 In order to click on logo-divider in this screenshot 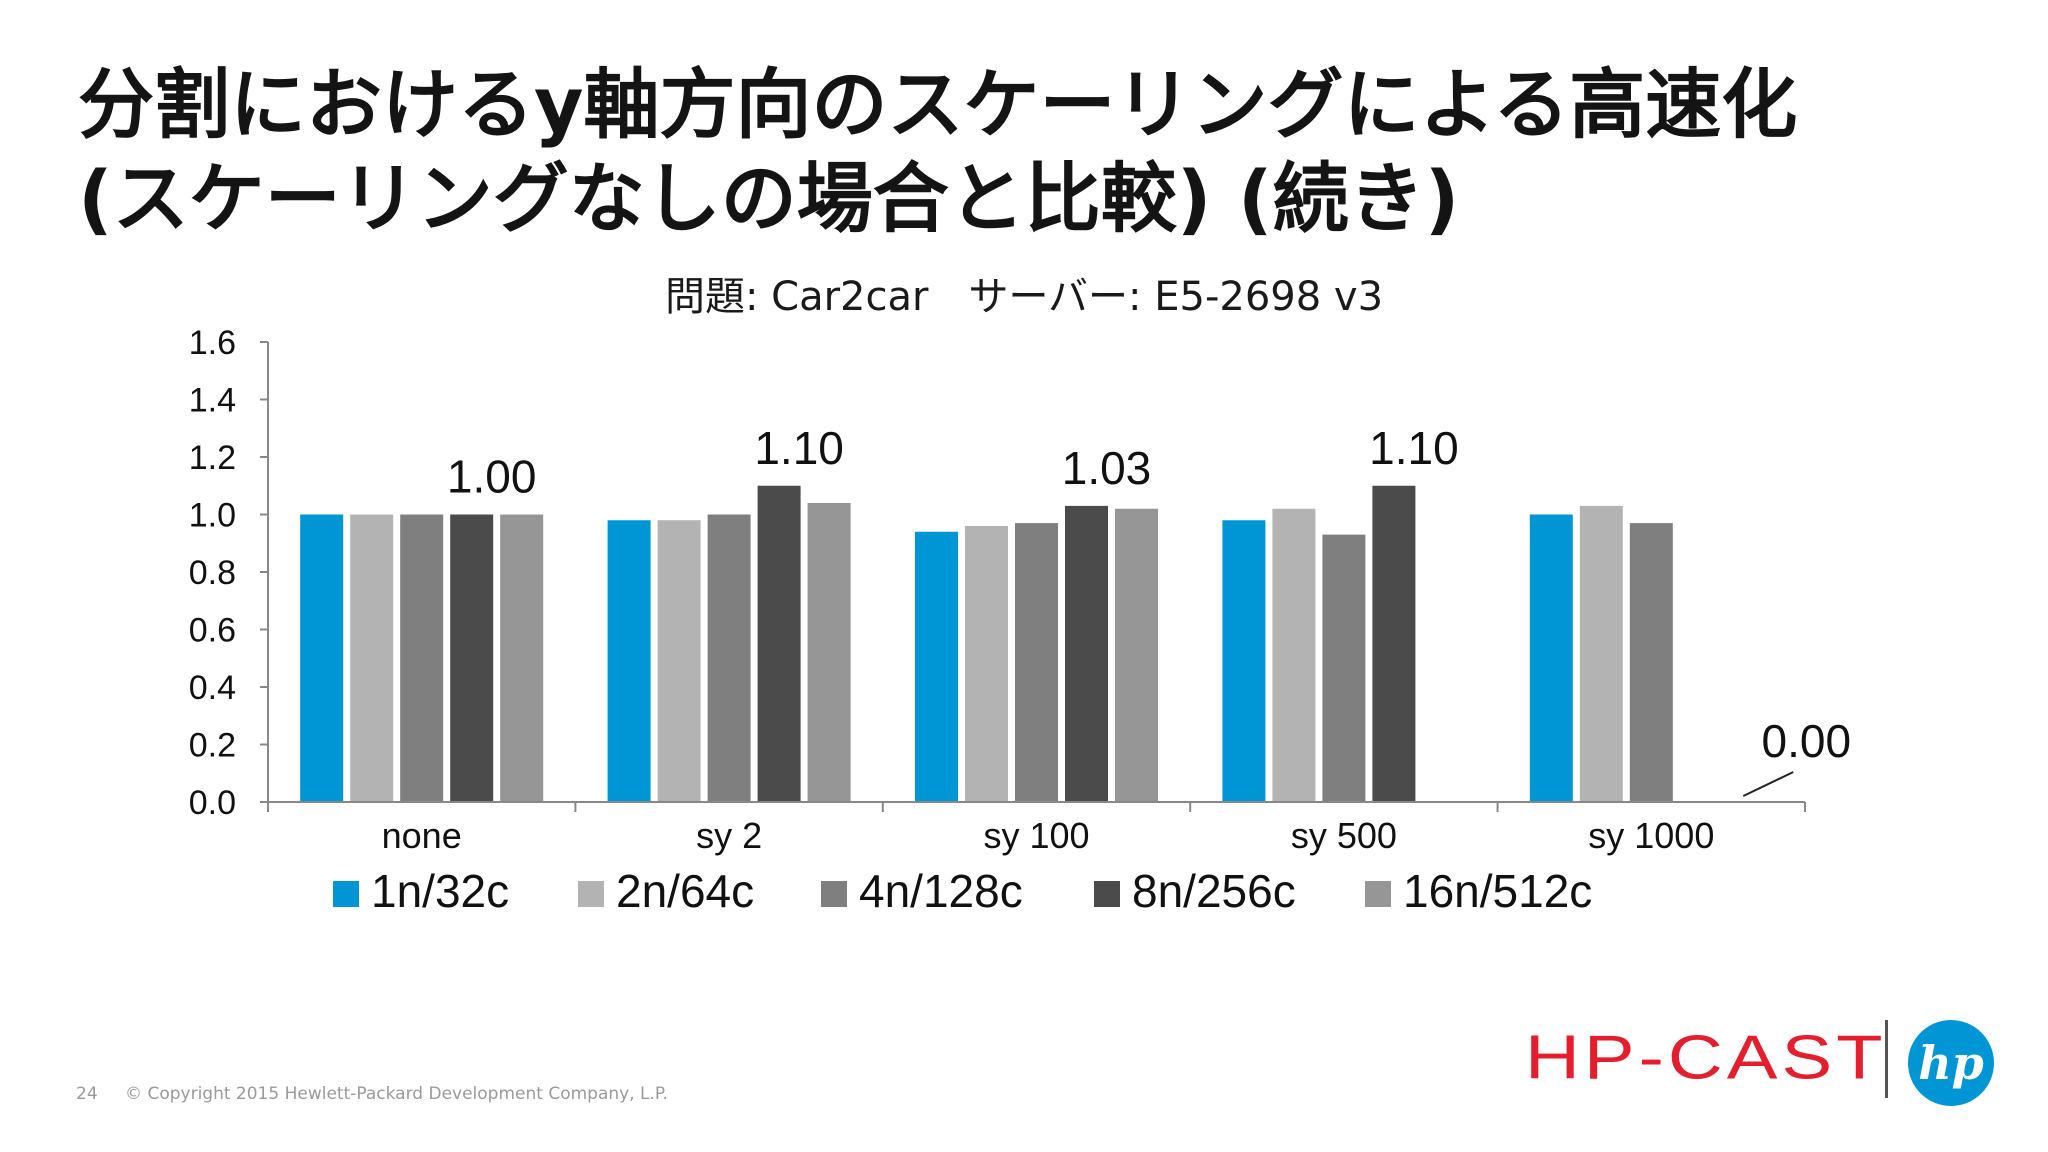, I will do `click(1886, 1059)`.